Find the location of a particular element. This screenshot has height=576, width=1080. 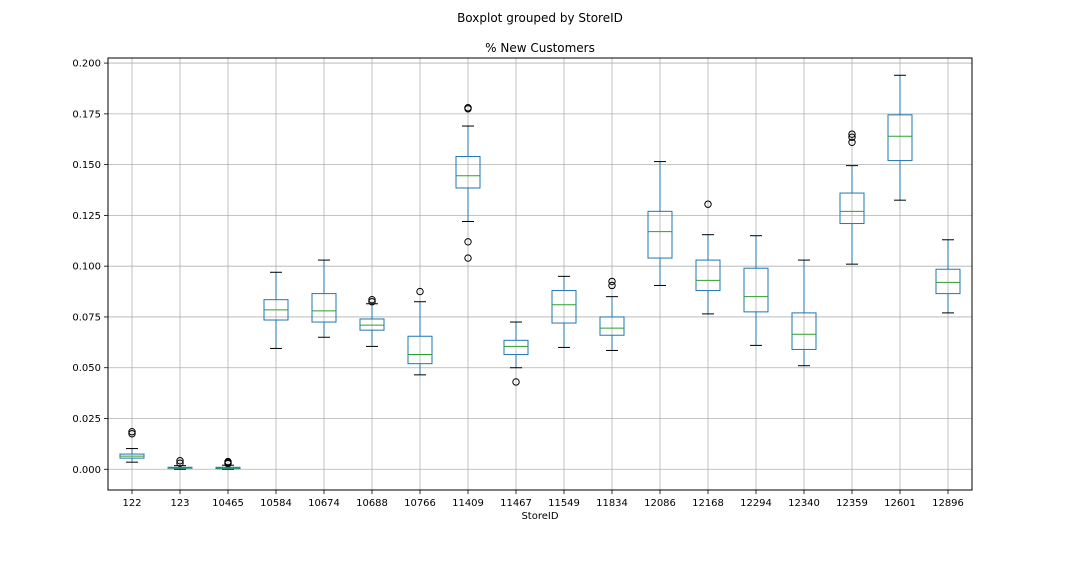

x-tick-label: 12294 is located at coordinates (756, 503).